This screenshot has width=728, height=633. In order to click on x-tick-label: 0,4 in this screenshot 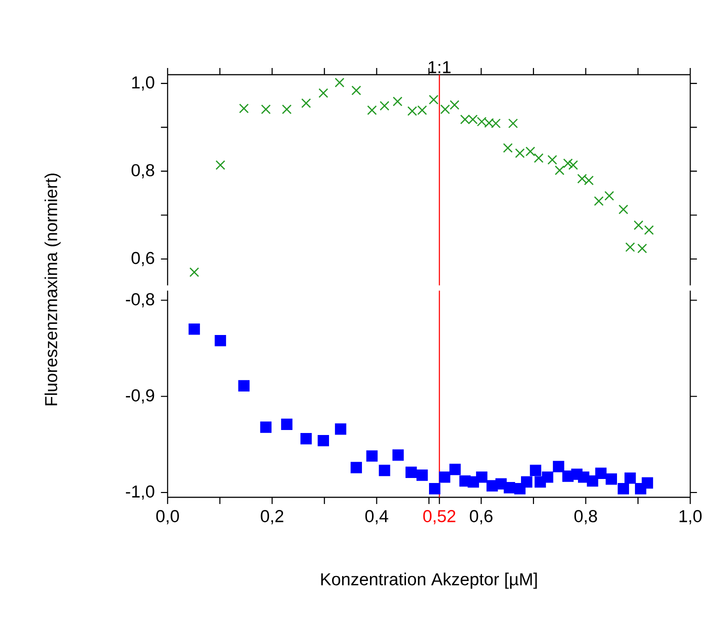, I will do `click(376, 517)`.